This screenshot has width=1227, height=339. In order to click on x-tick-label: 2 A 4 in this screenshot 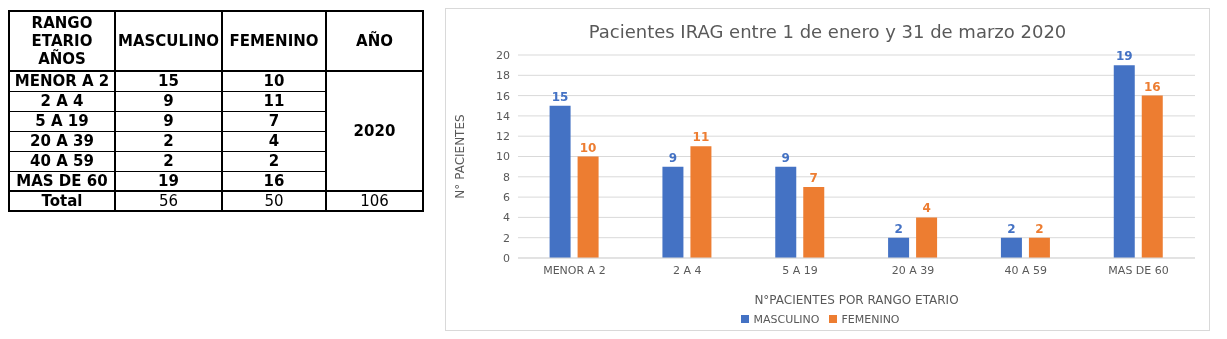, I will do `click(687, 270)`.